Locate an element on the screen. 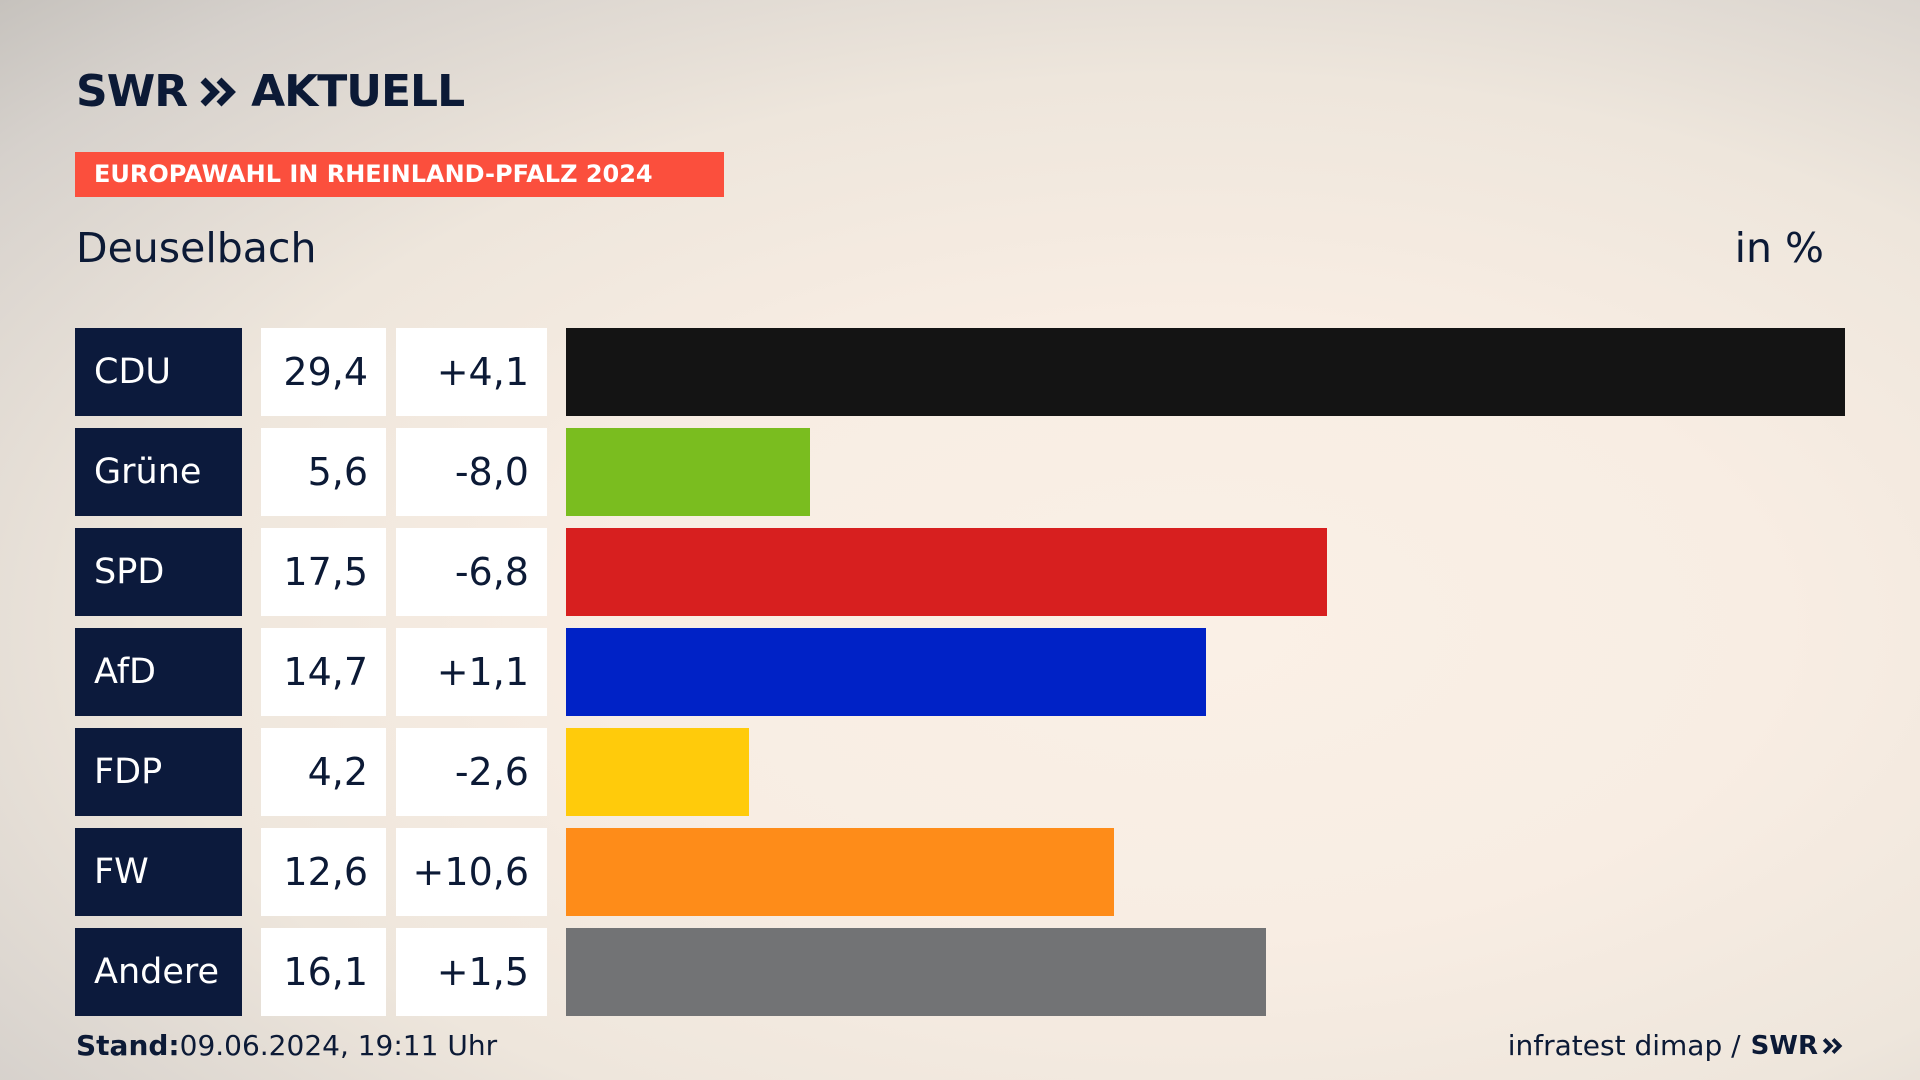 This screenshot has height=1080, width=1920. source-credit: infratest dimap / SWR is located at coordinates (1676, 1046).